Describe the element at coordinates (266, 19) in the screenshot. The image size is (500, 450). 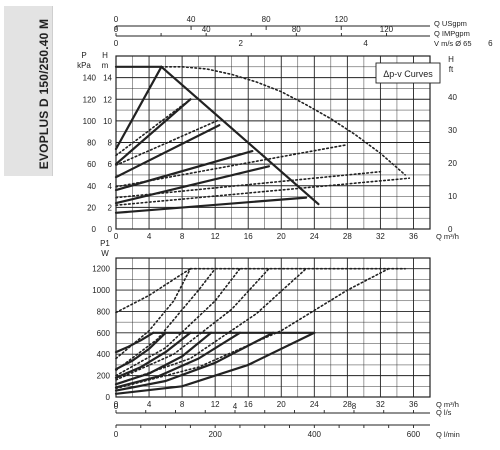
I see `top-tick-label-usgpm: 80` at that location.